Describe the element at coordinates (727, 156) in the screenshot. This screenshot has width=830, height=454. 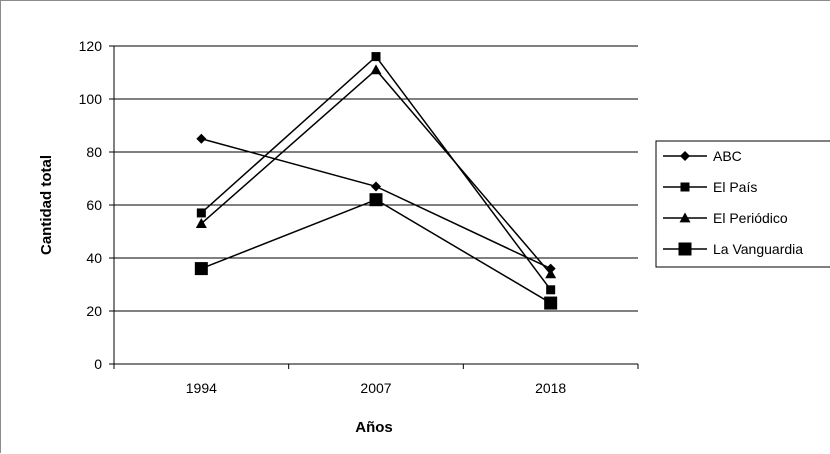
I see `legend-label: ABC` at that location.